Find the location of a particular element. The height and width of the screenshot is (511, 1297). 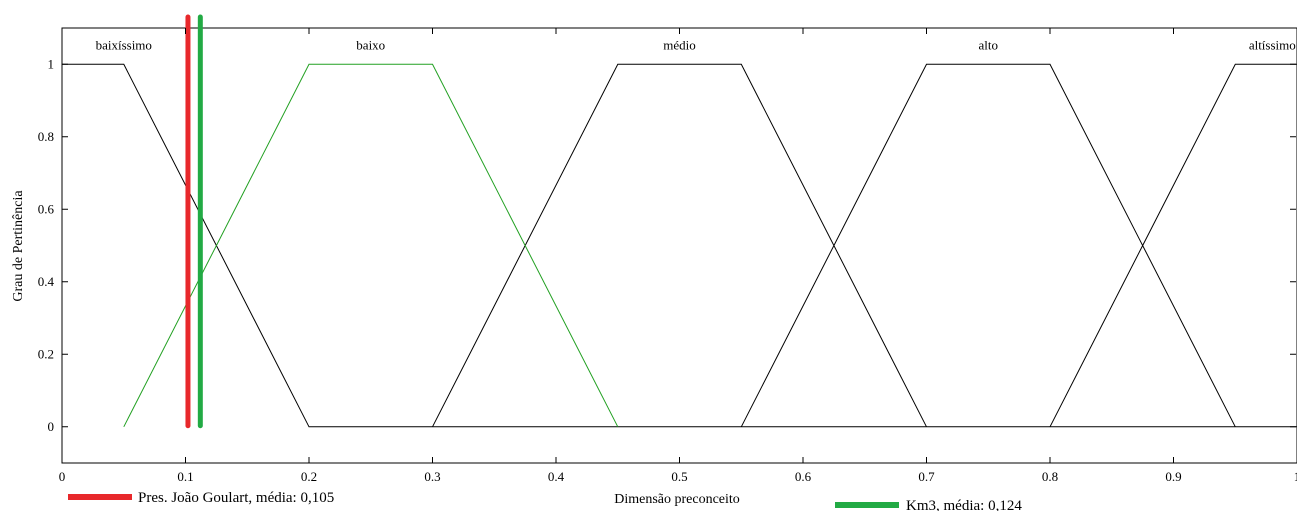

y-tick-label: 0.6 is located at coordinates (46, 208).